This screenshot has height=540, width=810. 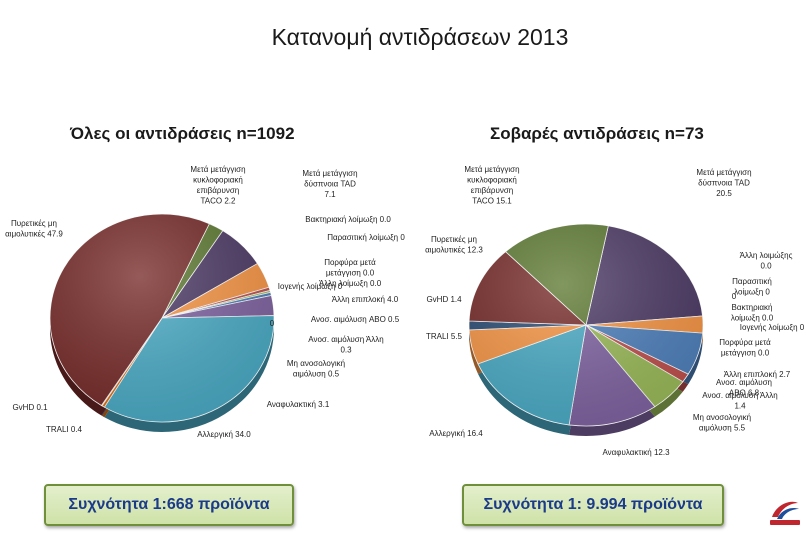 What do you see at coordinates (723, 183) in the screenshot?
I see `right-pie-data-label: Μετά μετάγγιση δύσπνοια TAD 20.5` at bounding box center [723, 183].